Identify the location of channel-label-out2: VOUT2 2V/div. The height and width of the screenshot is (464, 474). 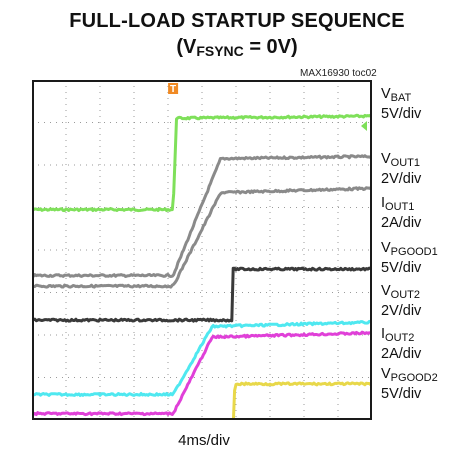
(401, 301).